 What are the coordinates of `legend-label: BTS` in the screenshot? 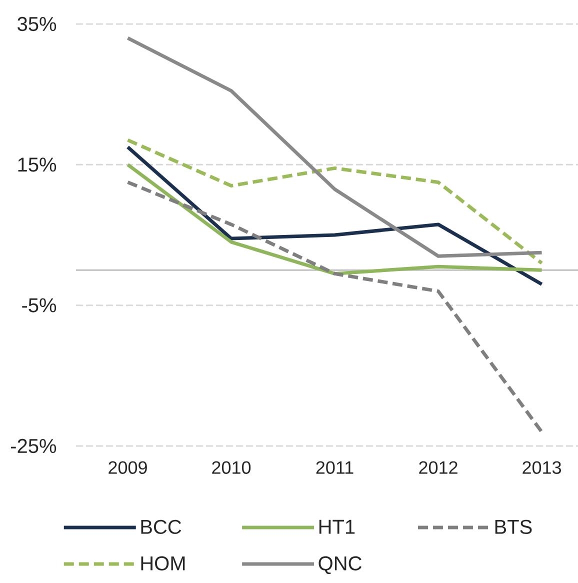 It's located at (513, 527).